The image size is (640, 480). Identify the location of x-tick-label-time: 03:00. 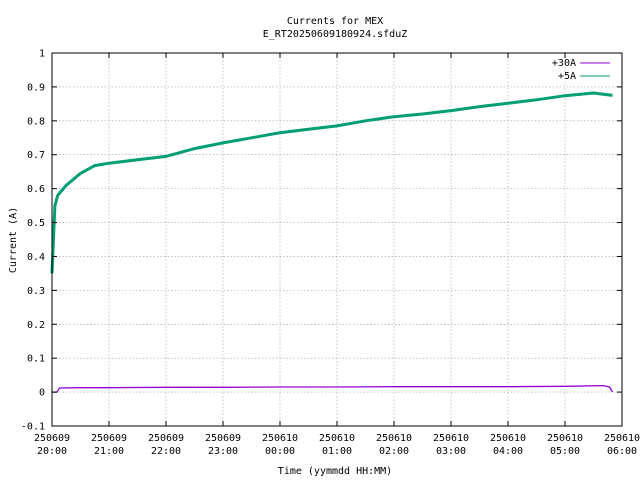
(451, 451).